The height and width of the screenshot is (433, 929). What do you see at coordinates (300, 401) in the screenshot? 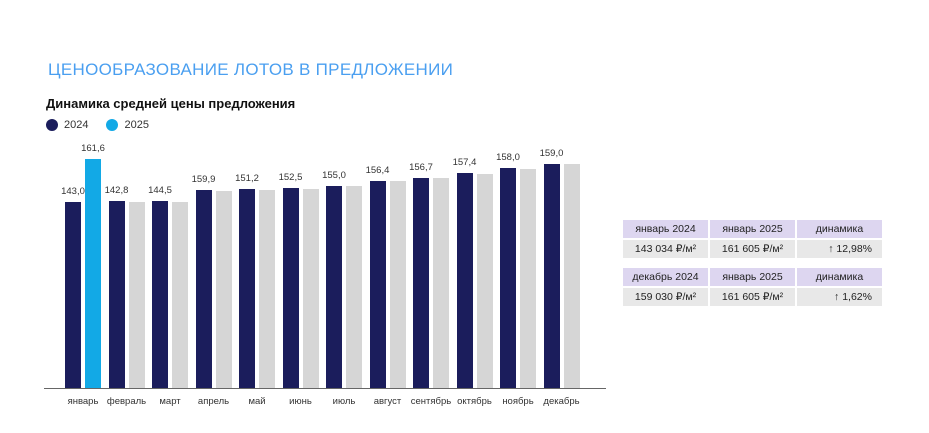
I see `x-axis-tick-label: июнь` at bounding box center [300, 401].